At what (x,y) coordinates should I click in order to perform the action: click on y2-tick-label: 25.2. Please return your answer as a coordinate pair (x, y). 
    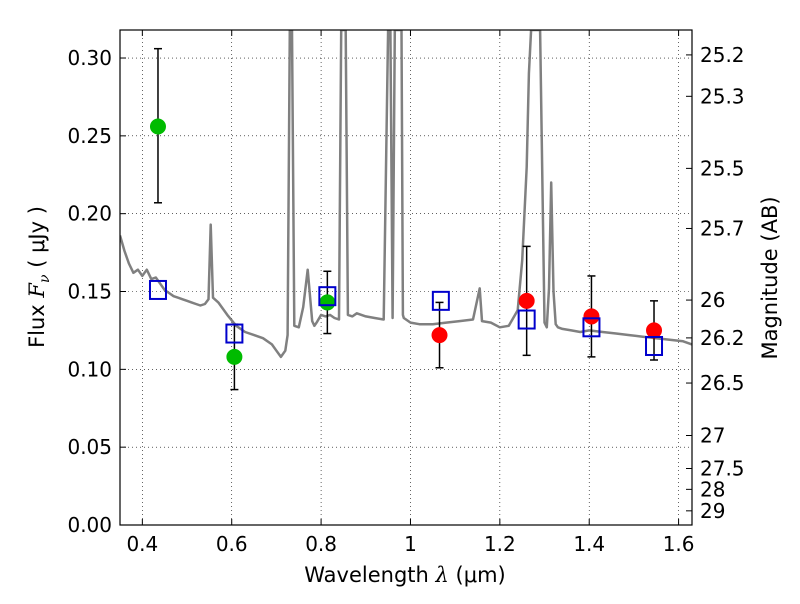
    Looking at the image, I should click on (722, 55).